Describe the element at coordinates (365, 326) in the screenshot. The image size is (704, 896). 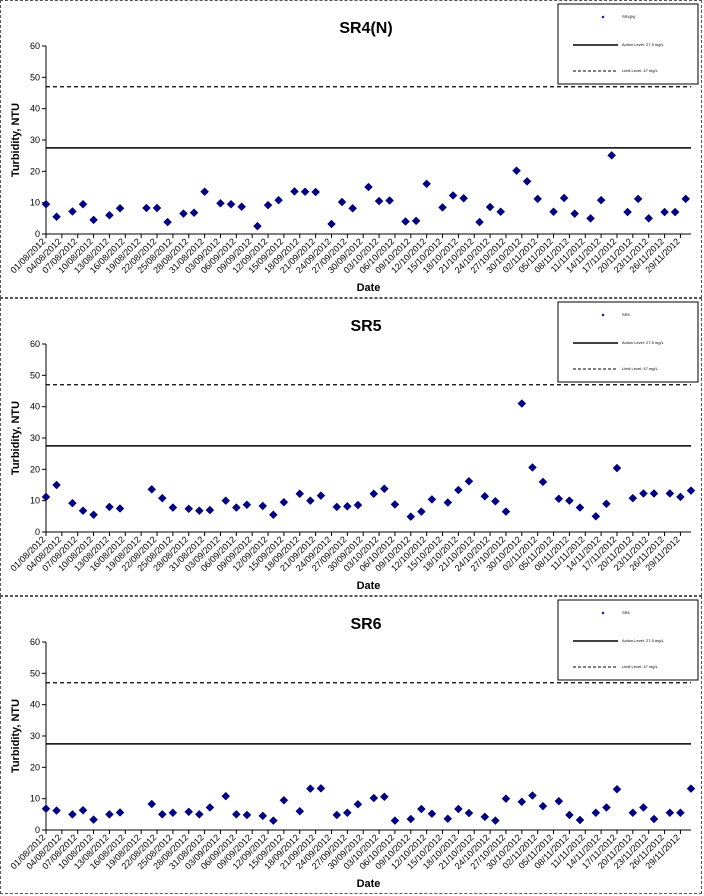
I see `chart-title: SR5` at that location.